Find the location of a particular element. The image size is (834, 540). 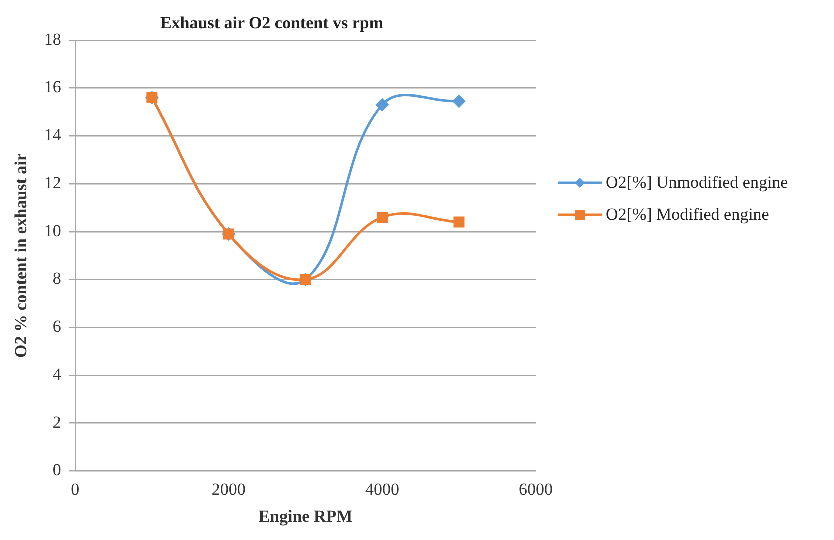

y-tick-label: 12 is located at coordinates (53, 182).